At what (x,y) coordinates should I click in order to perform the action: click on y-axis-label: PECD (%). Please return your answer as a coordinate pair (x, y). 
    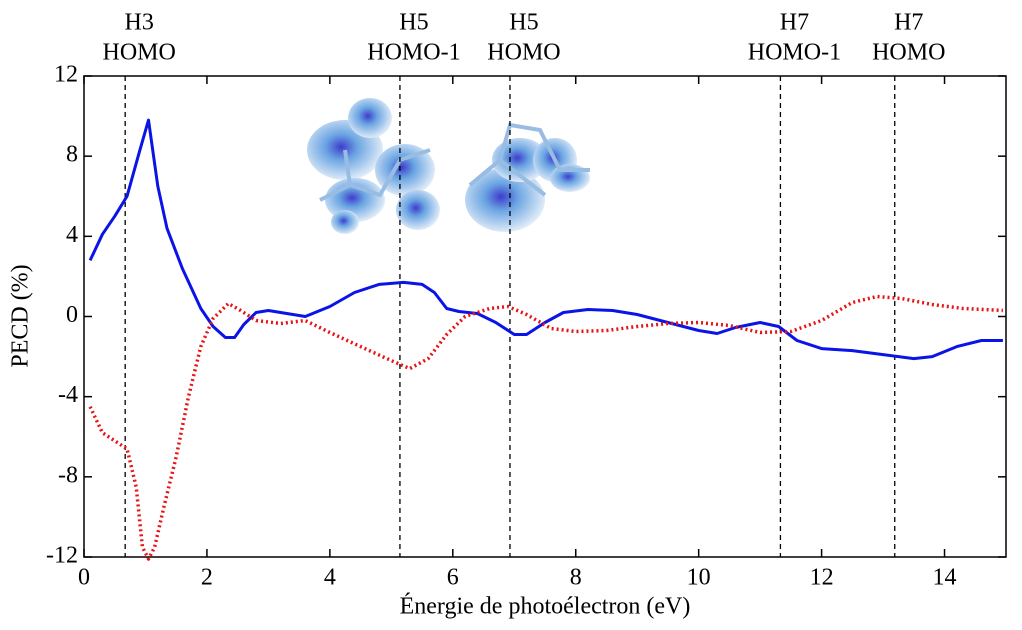
    Looking at the image, I should click on (21, 315).